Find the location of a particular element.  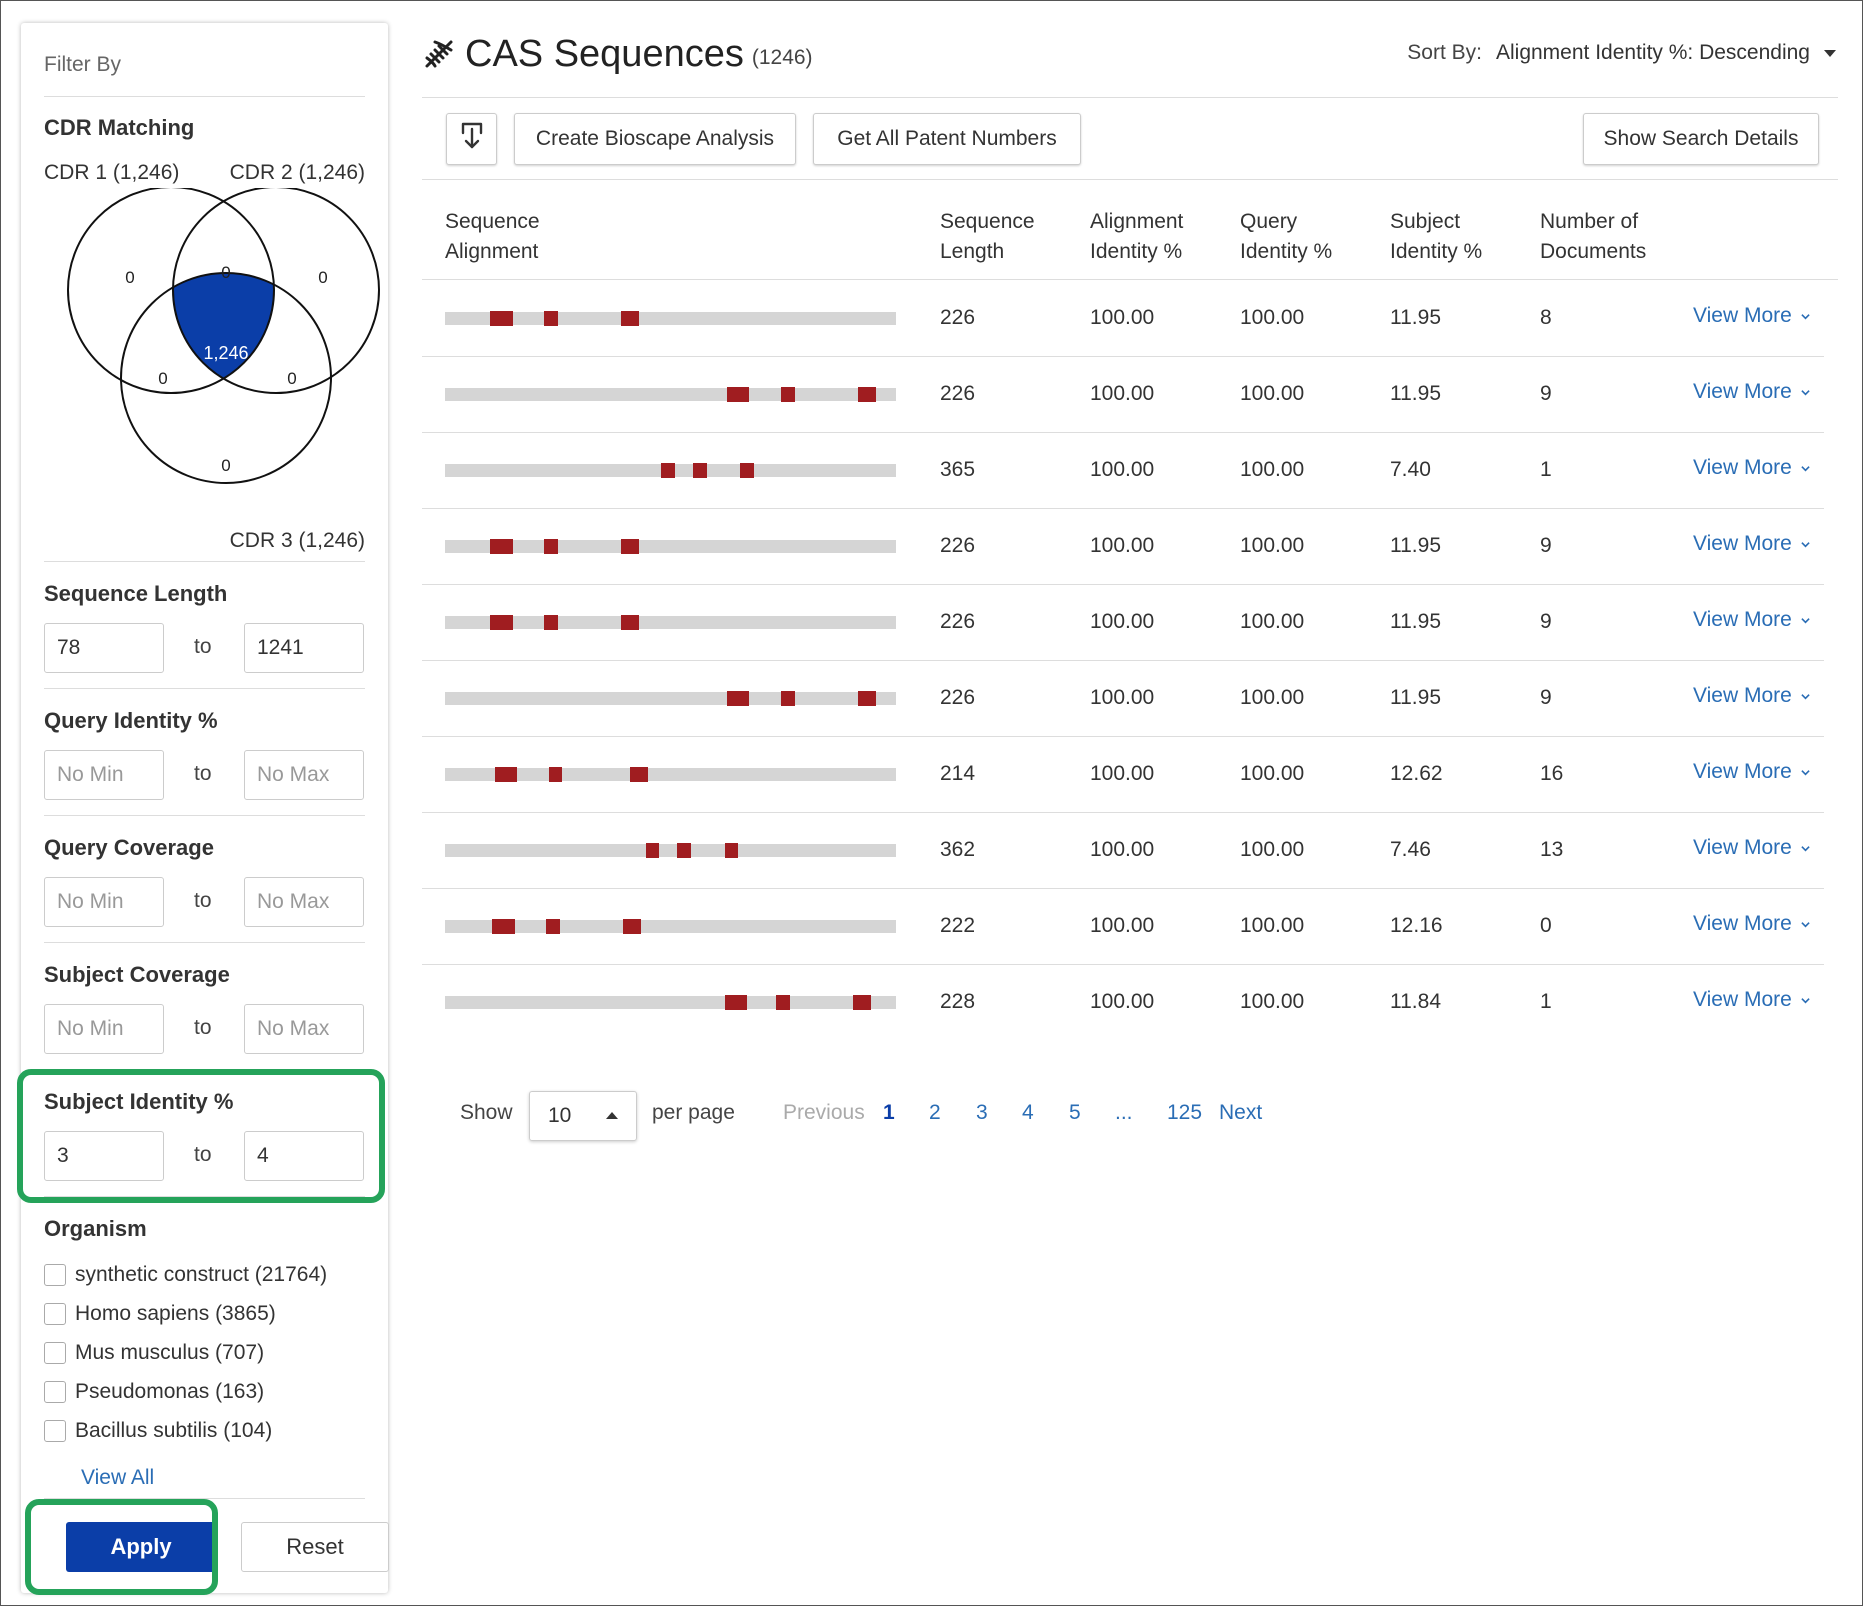

venn-one-three-count: 0 is located at coordinates (162, 378).